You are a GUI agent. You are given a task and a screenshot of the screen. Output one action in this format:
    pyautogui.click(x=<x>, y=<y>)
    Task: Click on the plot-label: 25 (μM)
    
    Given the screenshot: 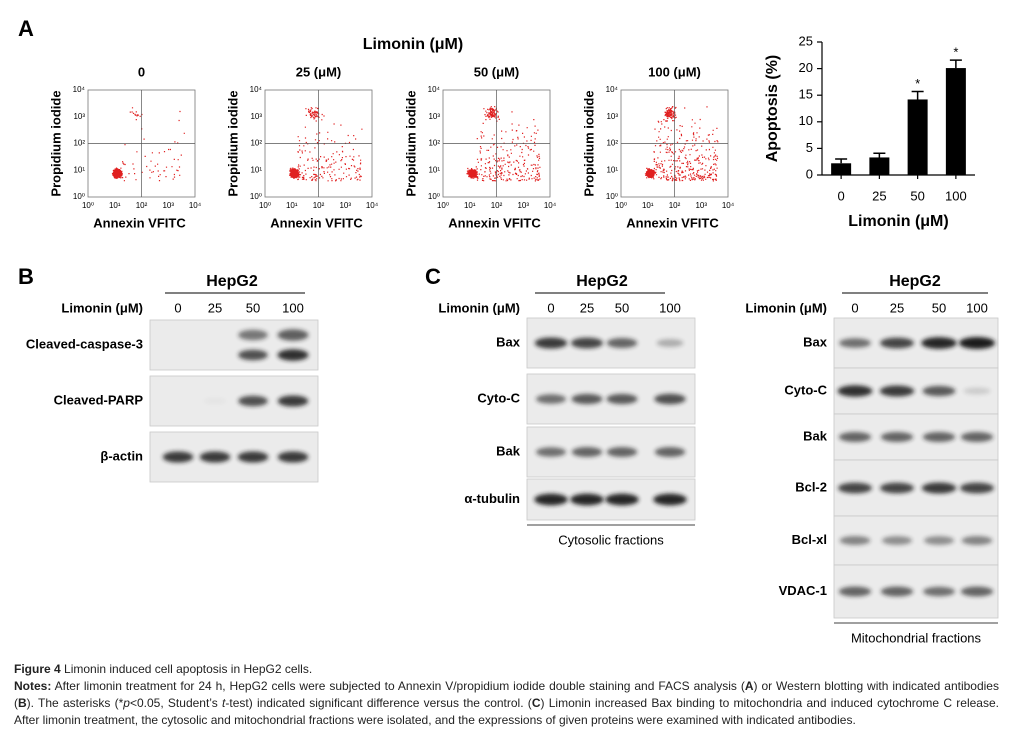 What is the action you would take?
    pyautogui.click(x=319, y=71)
    